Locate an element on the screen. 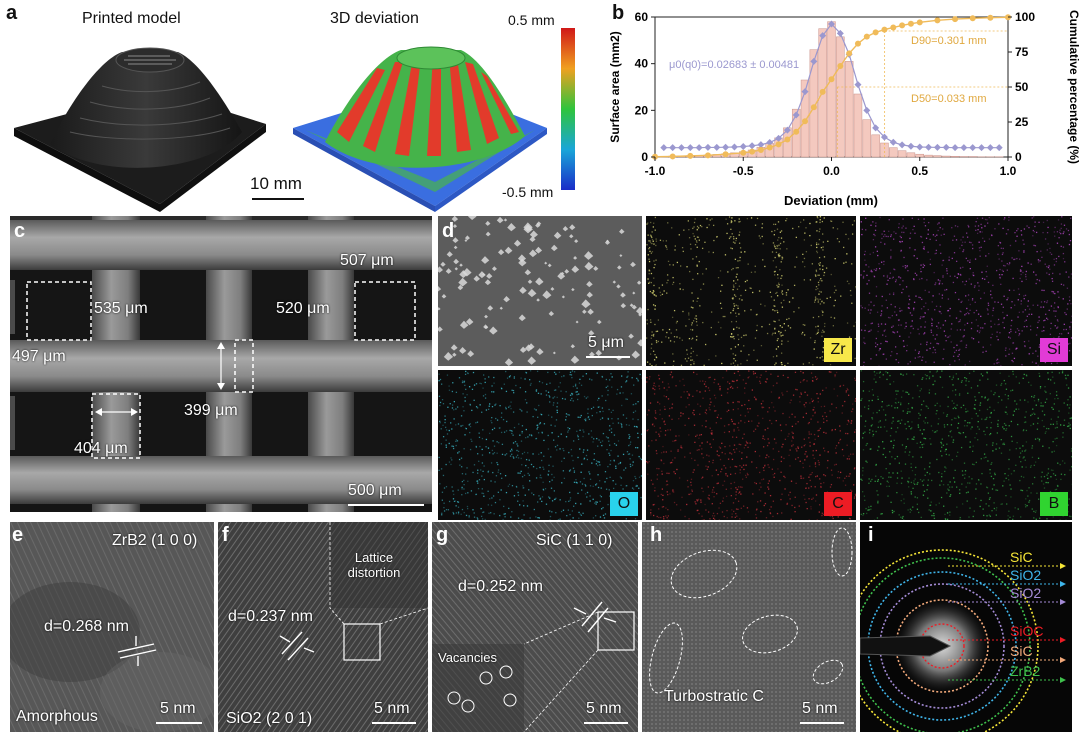 This screenshot has height=740, width=1080. panel-c-scale-bar is located at coordinates (386, 505).